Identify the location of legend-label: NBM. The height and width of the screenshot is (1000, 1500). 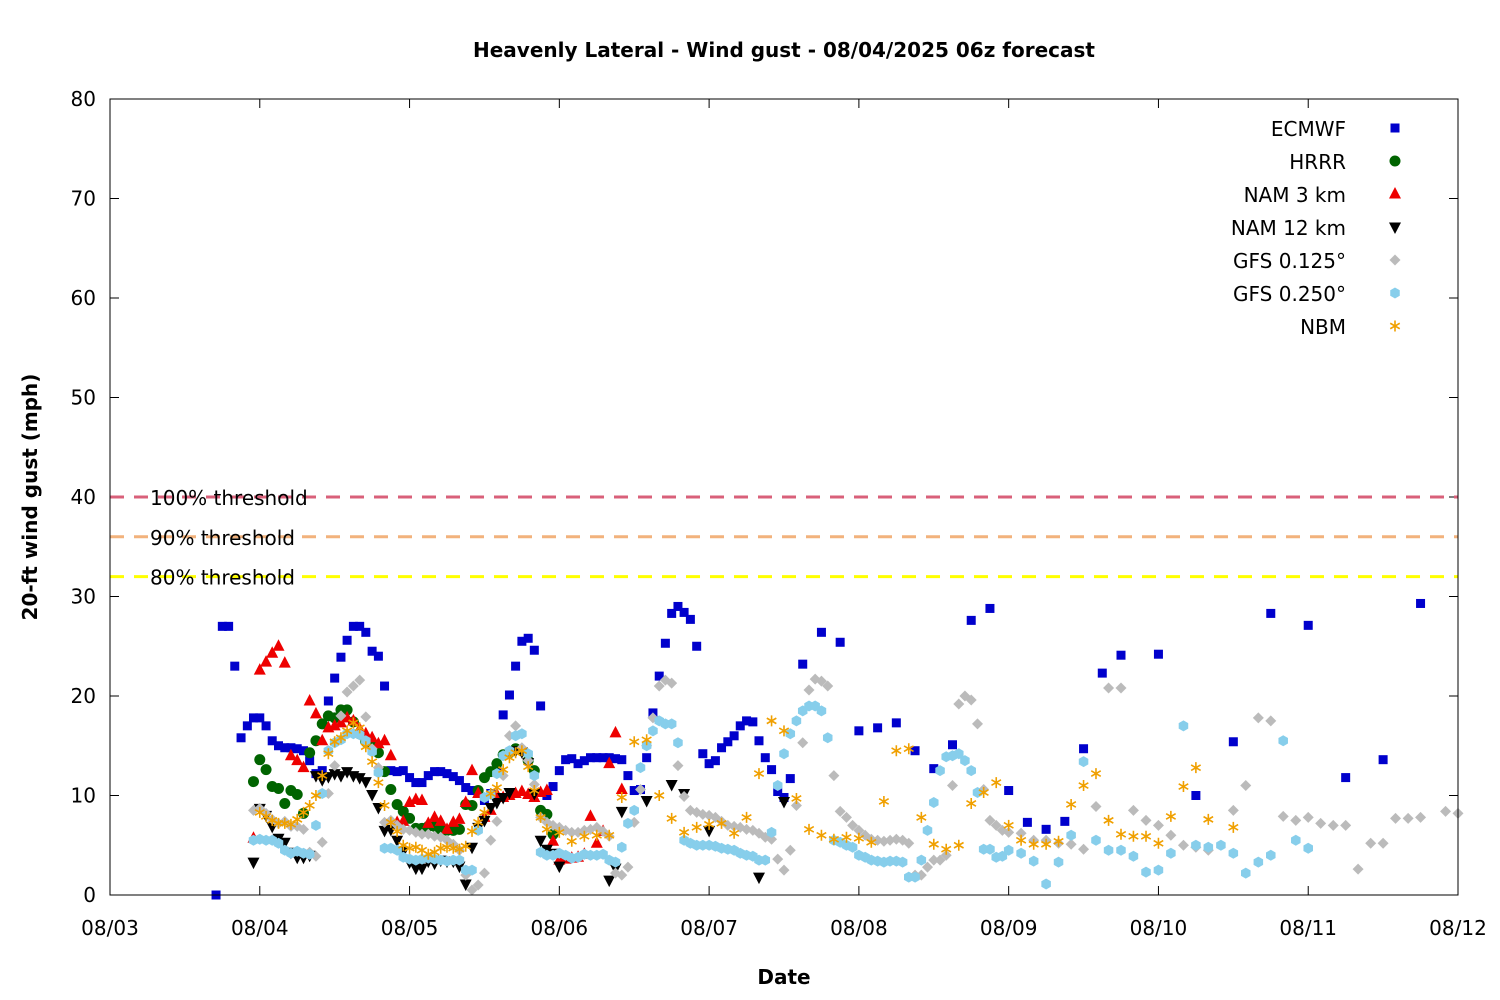
(1323, 327).